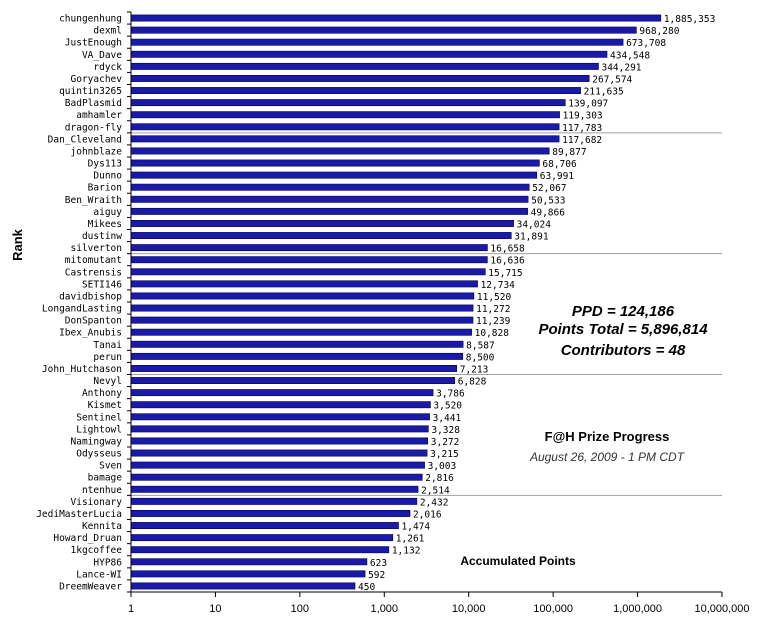 Image resolution: width=762 pixels, height=628 pixels. Describe the element at coordinates (548, 200) in the screenshot. I see `value-label: 50,533` at that location.